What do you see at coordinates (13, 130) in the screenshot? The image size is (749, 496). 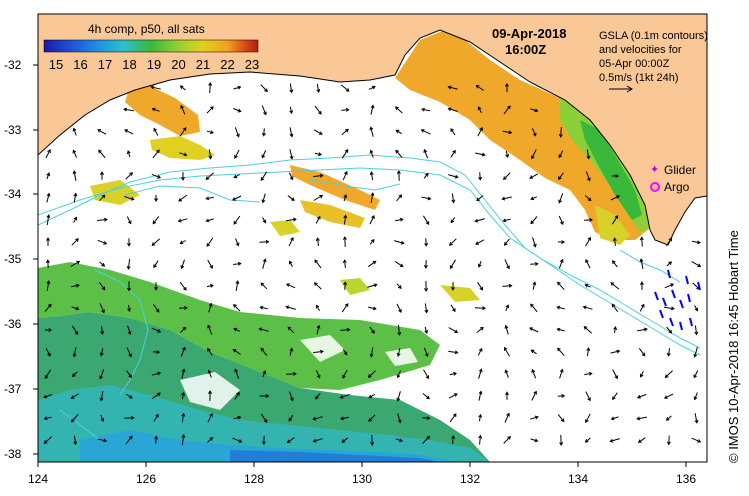 I see `y-tick-label: -33` at bounding box center [13, 130].